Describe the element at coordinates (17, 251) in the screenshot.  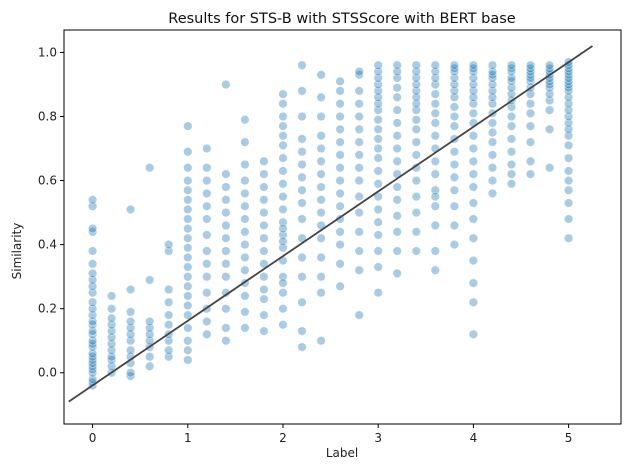
I see `y-axis-label: Similarity` at that location.